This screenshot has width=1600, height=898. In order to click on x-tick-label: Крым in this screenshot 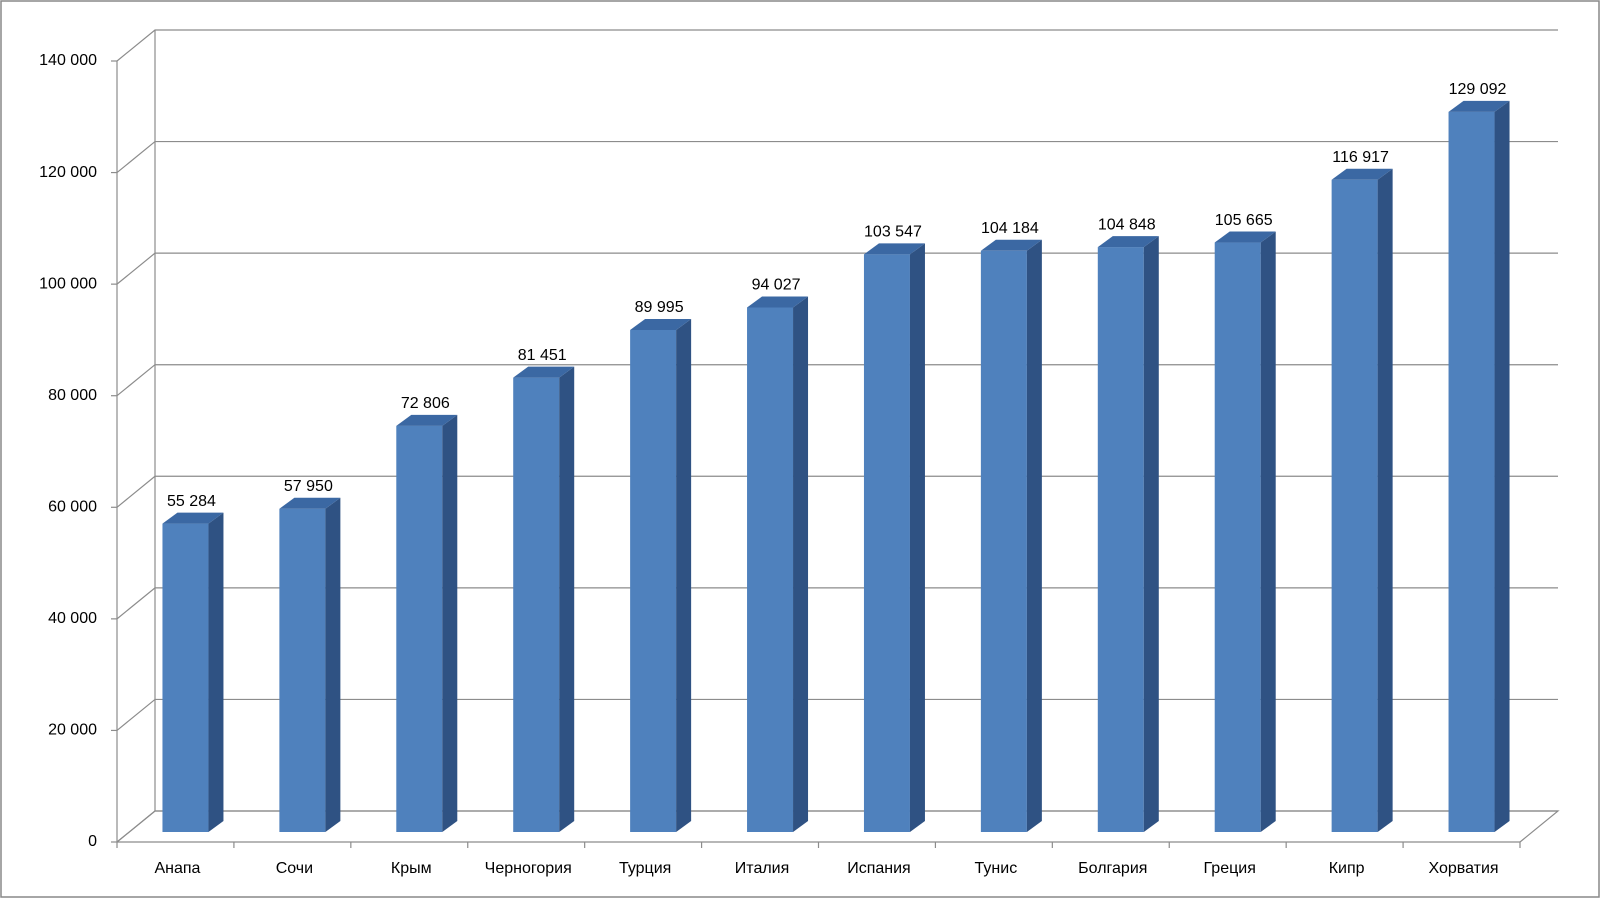, I will do `click(411, 868)`.